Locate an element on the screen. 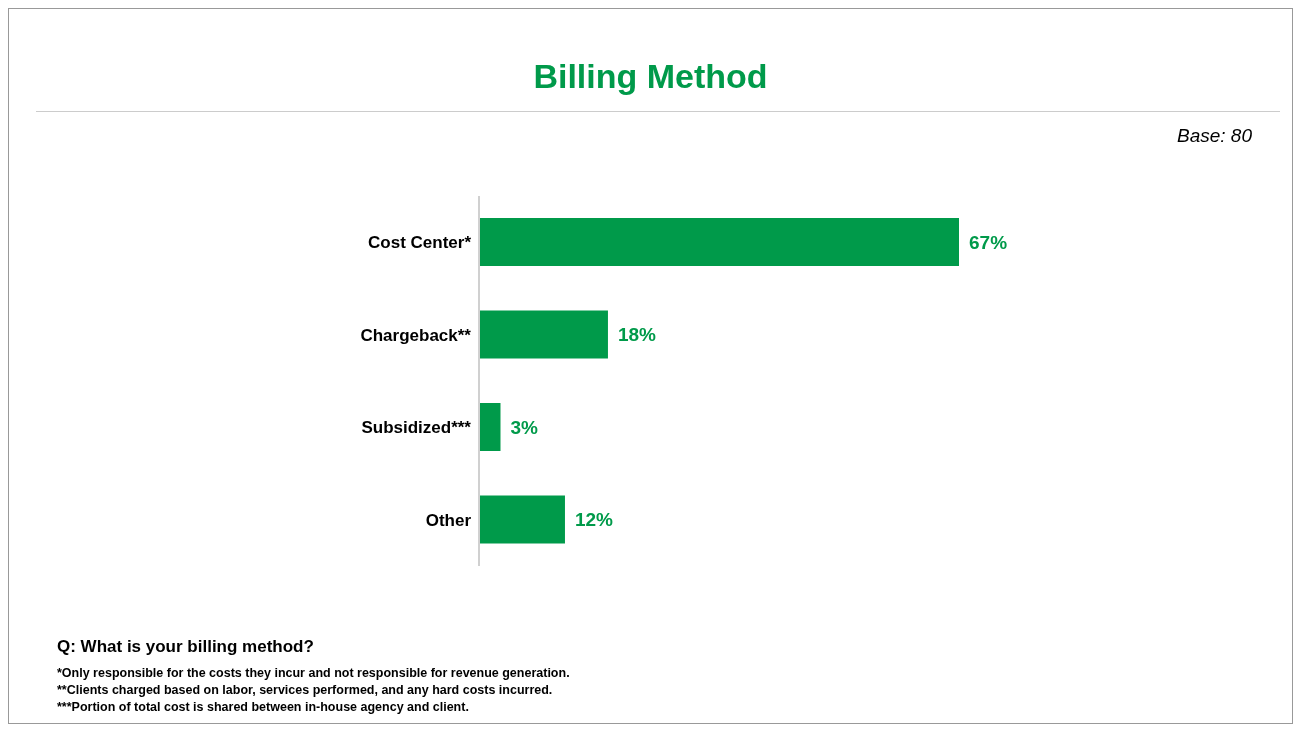 The width and height of the screenshot is (1301, 732). data-label: 18% is located at coordinates (637, 335).